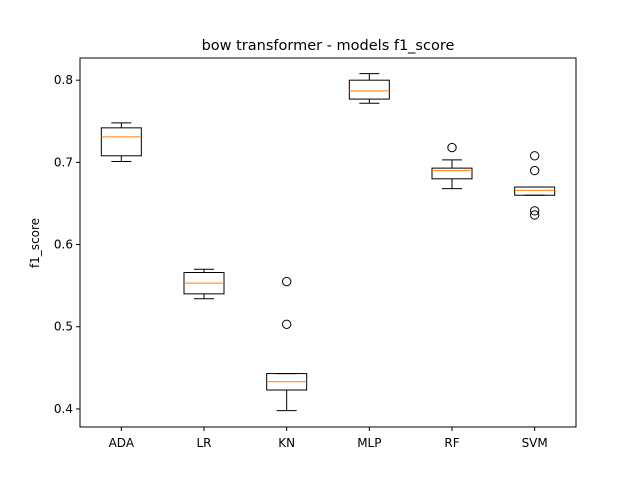 The image size is (640, 480). What do you see at coordinates (535, 191) in the screenshot?
I see `box-svm` at bounding box center [535, 191].